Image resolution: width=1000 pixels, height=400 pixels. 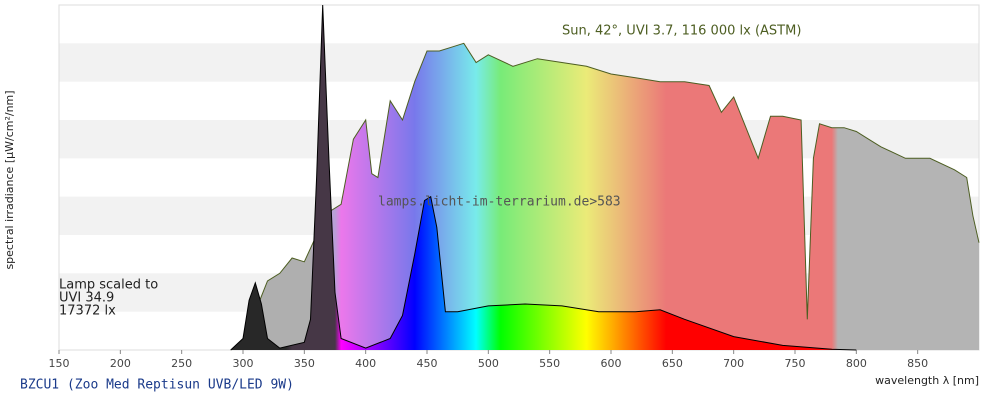 I want to click on sun-label: Sun, 42°, UVI 3.7, 116 000 lx (ASTM), so click(x=681, y=31).